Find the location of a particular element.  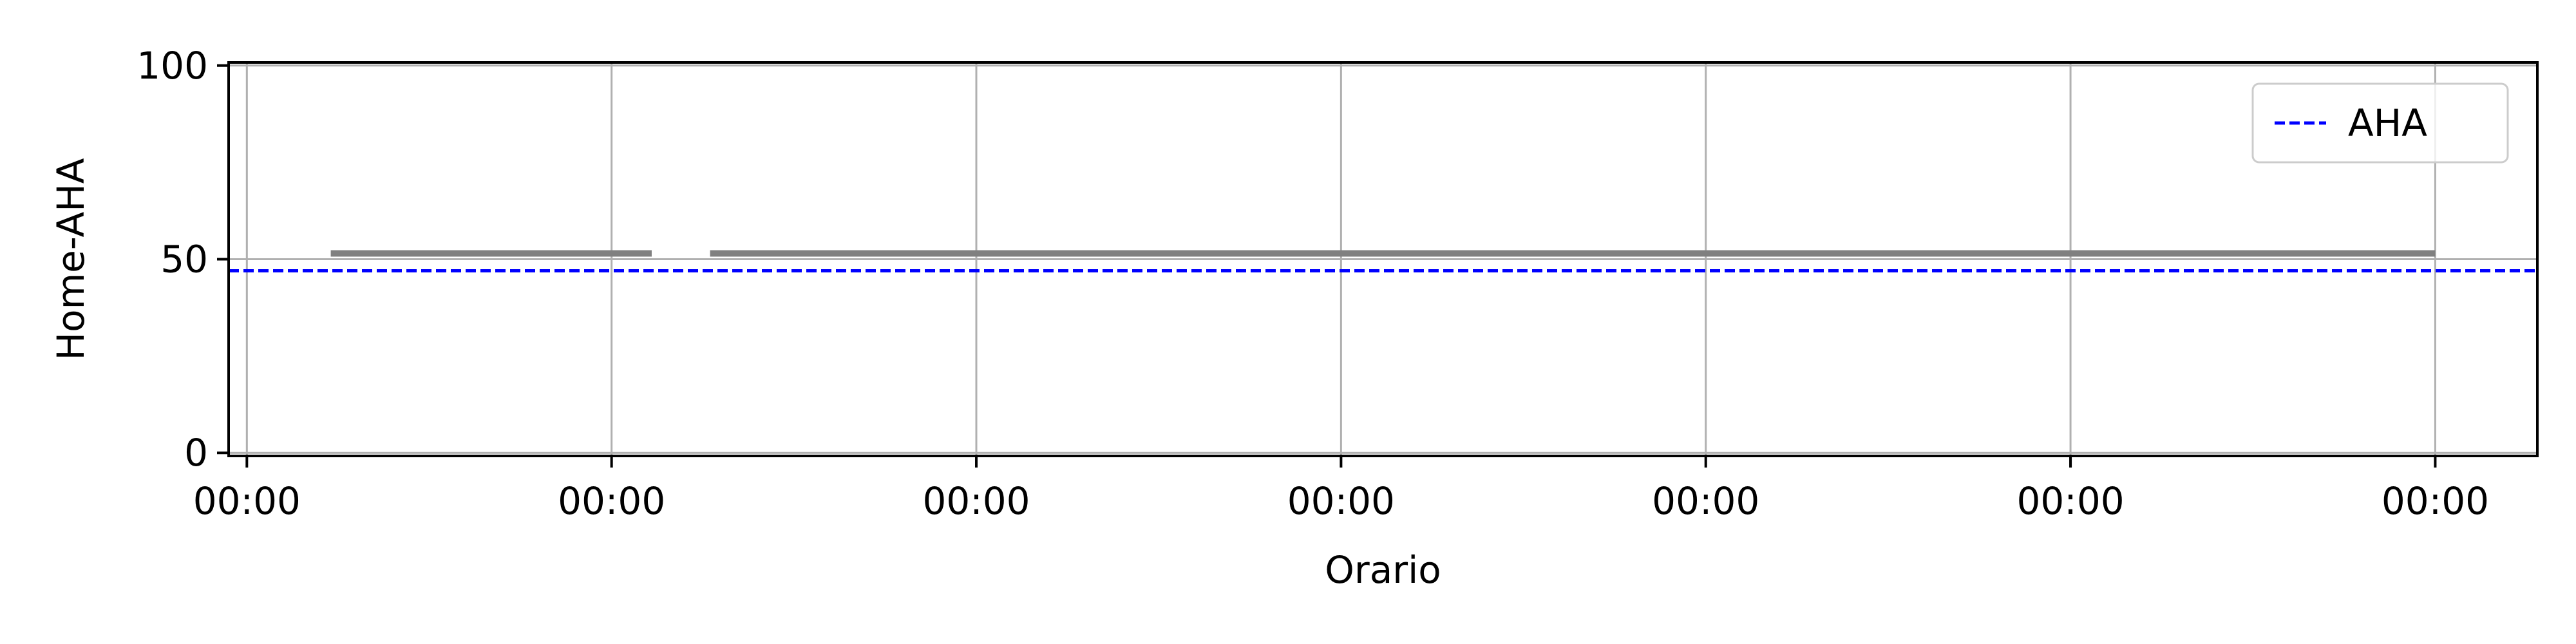

legend-label-aha: AHA is located at coordinates (2388, 123).